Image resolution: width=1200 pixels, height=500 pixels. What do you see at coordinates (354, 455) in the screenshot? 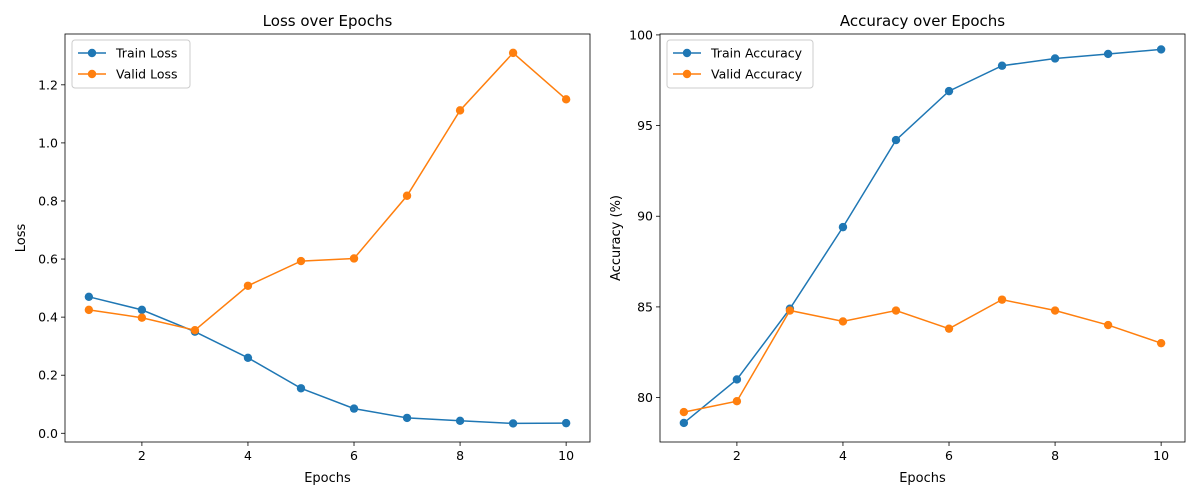
I see `loss-x-tick-label: 6` at bounding box center [354, 455].